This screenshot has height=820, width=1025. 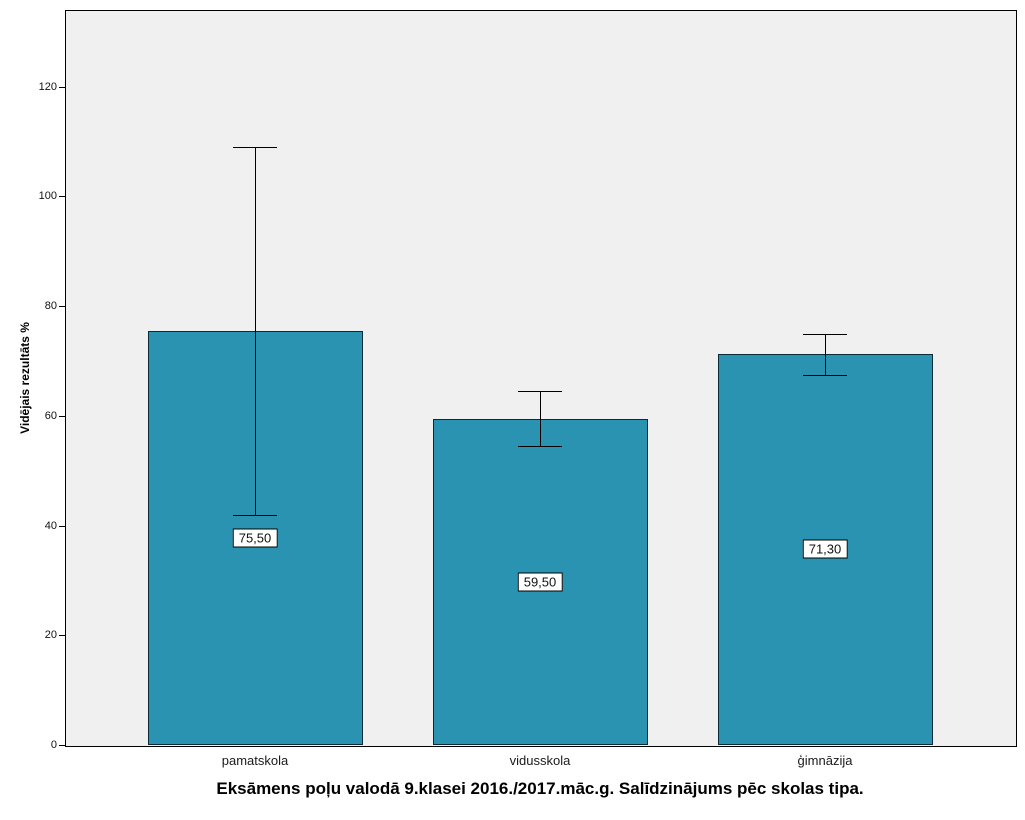 What do you see at coordinates (540, 760) in the screenshot?
I see `x-tick-label: vidusskola` at bounding box center [540, 760].